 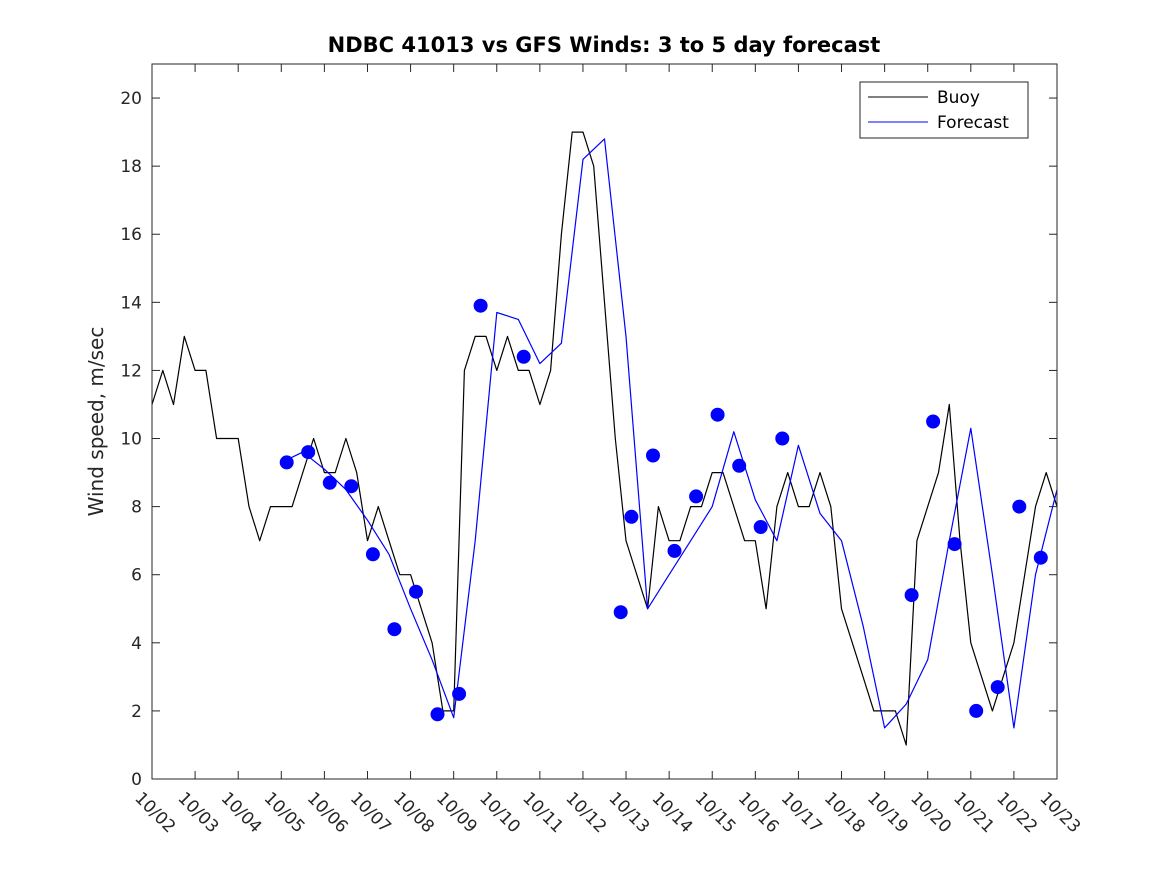 What do you see at coordinates (131, 235) in the screenshot?
I see `y-tick-label: 16` at bounding box center [131, 235].